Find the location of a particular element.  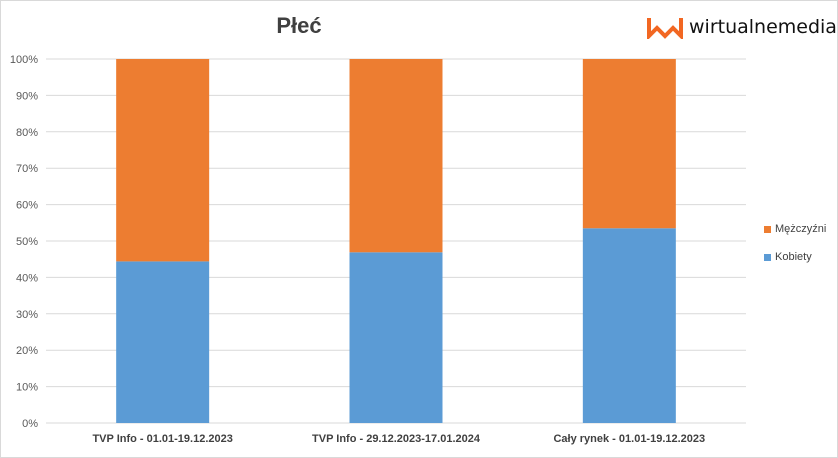

legend-item-men: Mężczyźni is located at coordinates (795, 229).